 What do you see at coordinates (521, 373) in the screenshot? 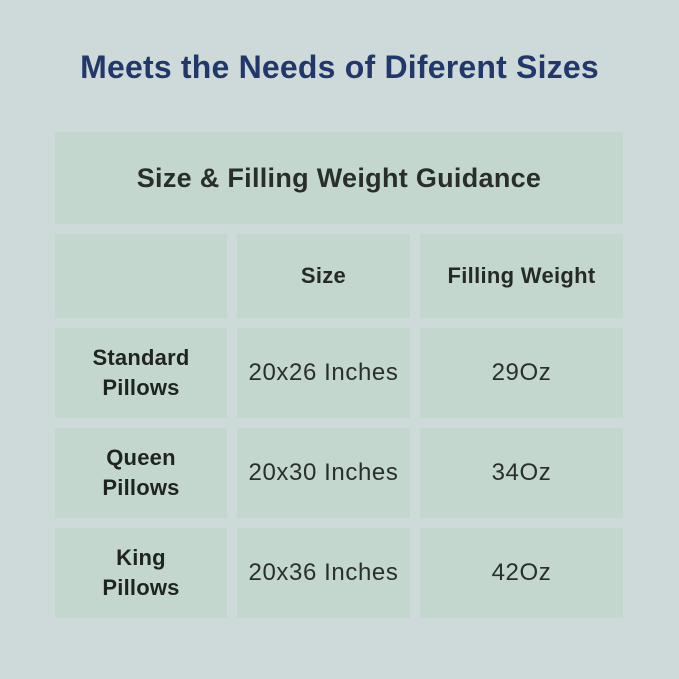
I see `weight-cell-standard: 29Oz` at bounding box center [521, 373].